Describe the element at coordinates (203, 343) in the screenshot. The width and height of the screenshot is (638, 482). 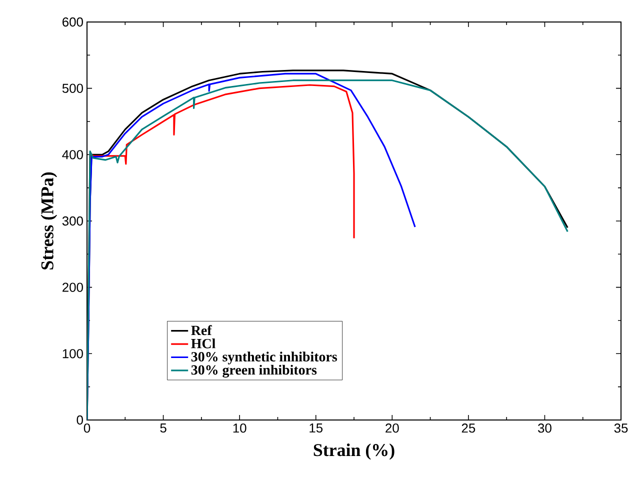
I see `legend-label: HCl` at that location.